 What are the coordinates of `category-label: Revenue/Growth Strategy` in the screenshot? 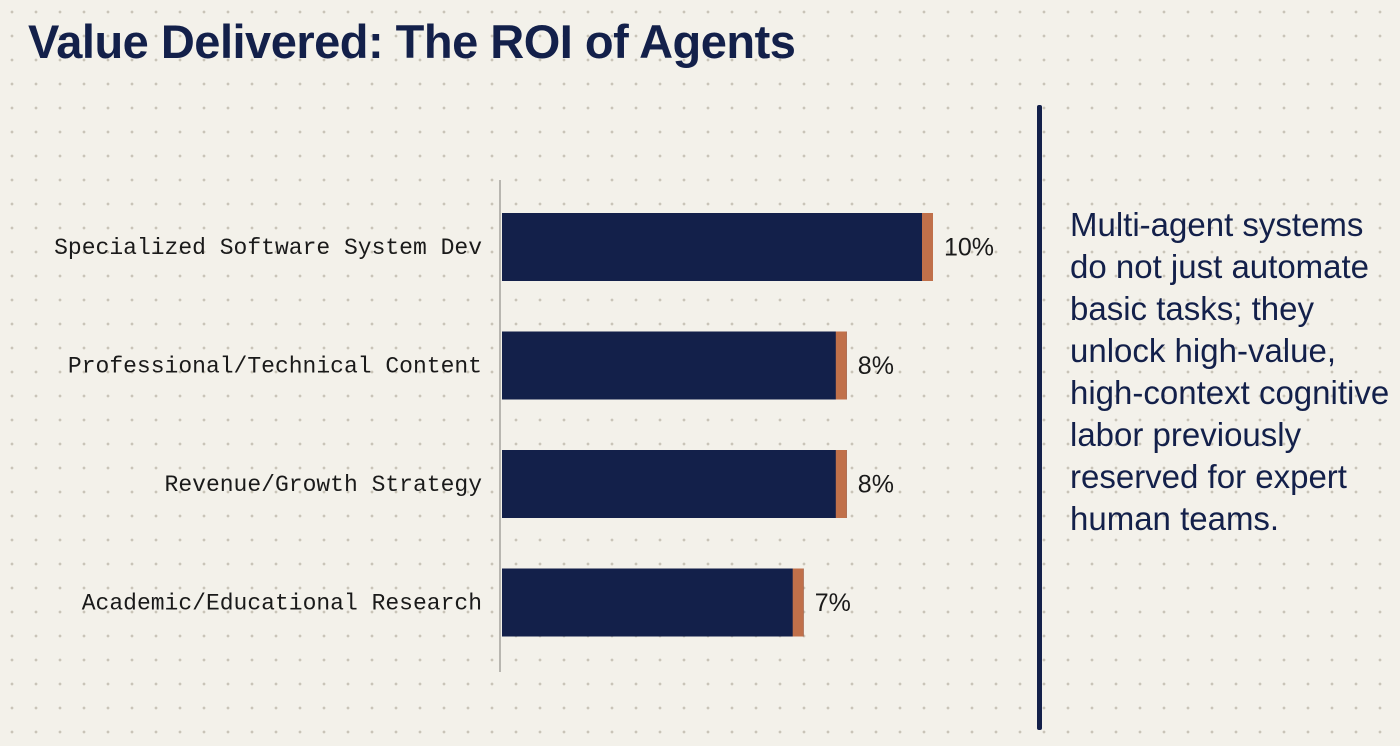 It's located at (324, 485).